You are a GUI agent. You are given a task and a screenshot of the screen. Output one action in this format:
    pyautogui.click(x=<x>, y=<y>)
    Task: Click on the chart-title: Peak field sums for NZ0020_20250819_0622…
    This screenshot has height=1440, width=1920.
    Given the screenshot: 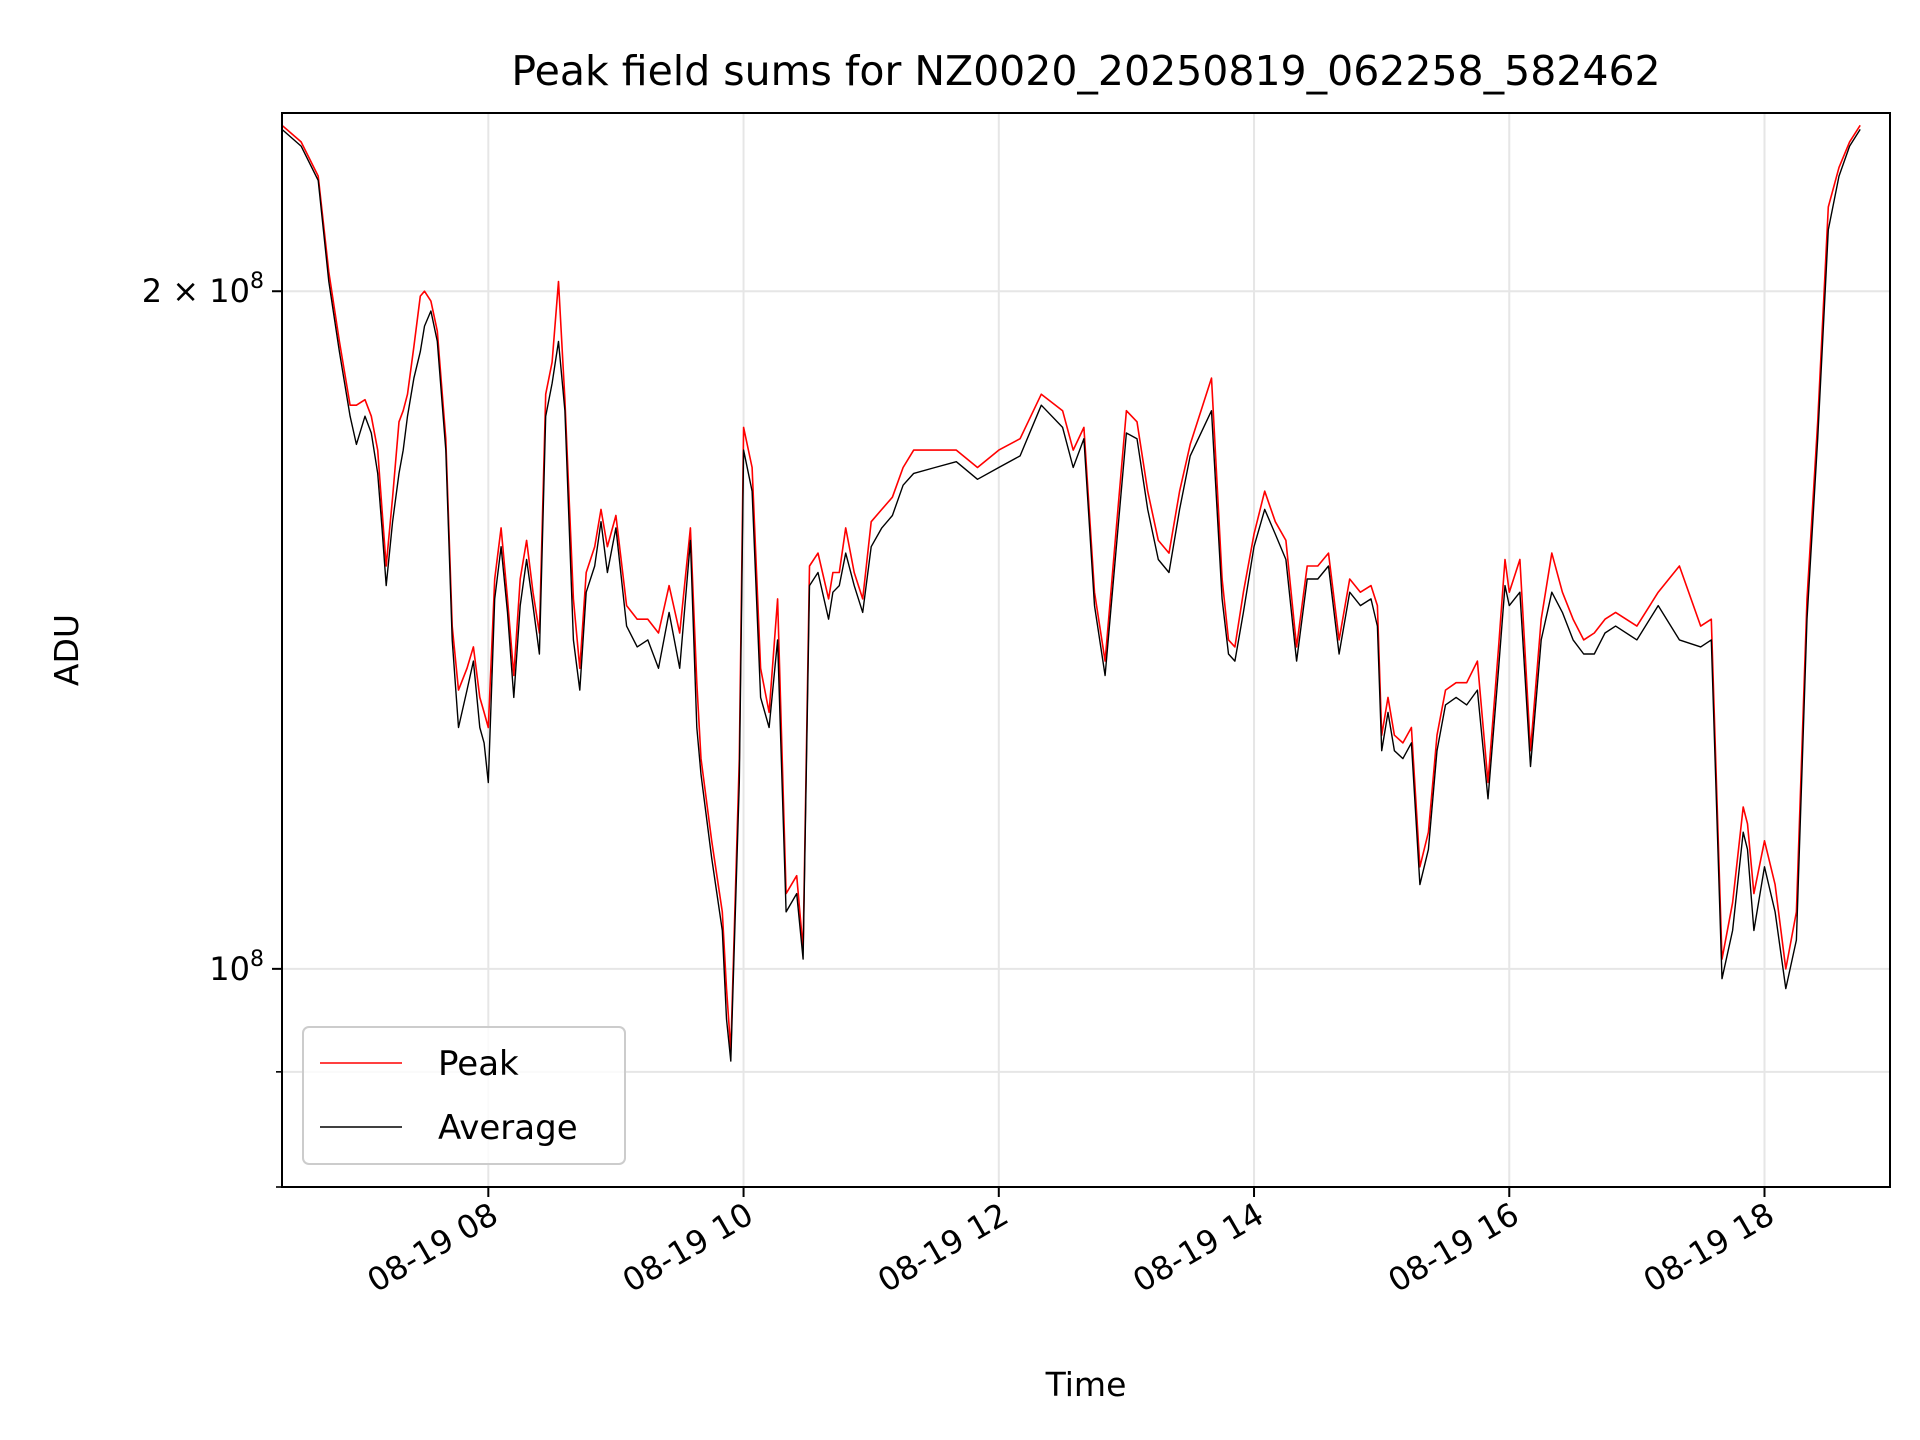 What is the action you would take?
    pyautogui.click(x=1085, y=71)
    